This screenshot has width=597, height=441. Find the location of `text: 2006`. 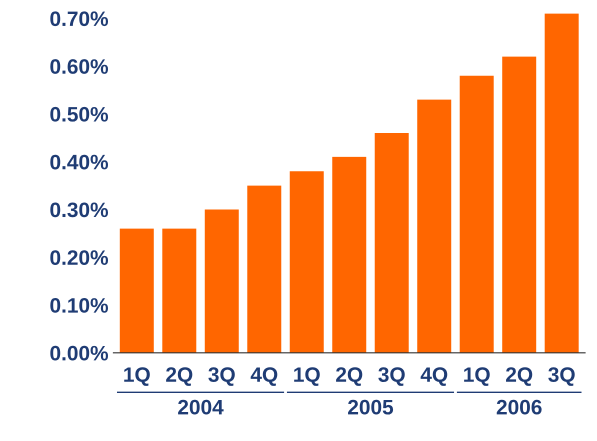

text: 2006 is located at coordinates (519, 407).